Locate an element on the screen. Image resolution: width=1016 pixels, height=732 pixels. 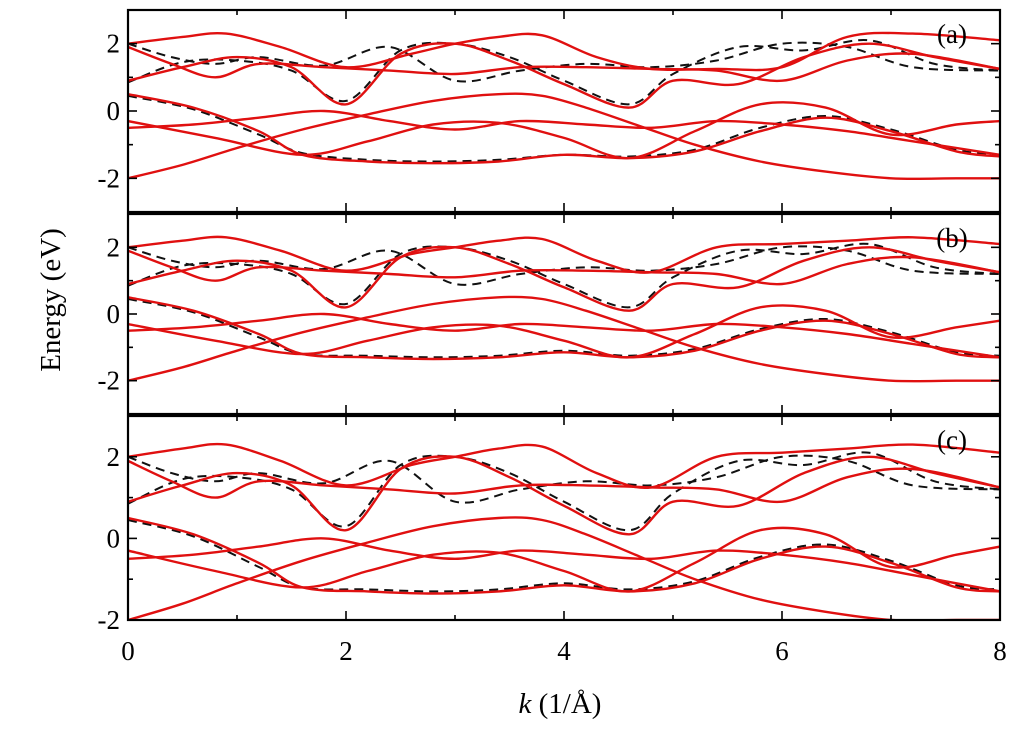
panel-label: (a) is located at coordinates (952, 34).